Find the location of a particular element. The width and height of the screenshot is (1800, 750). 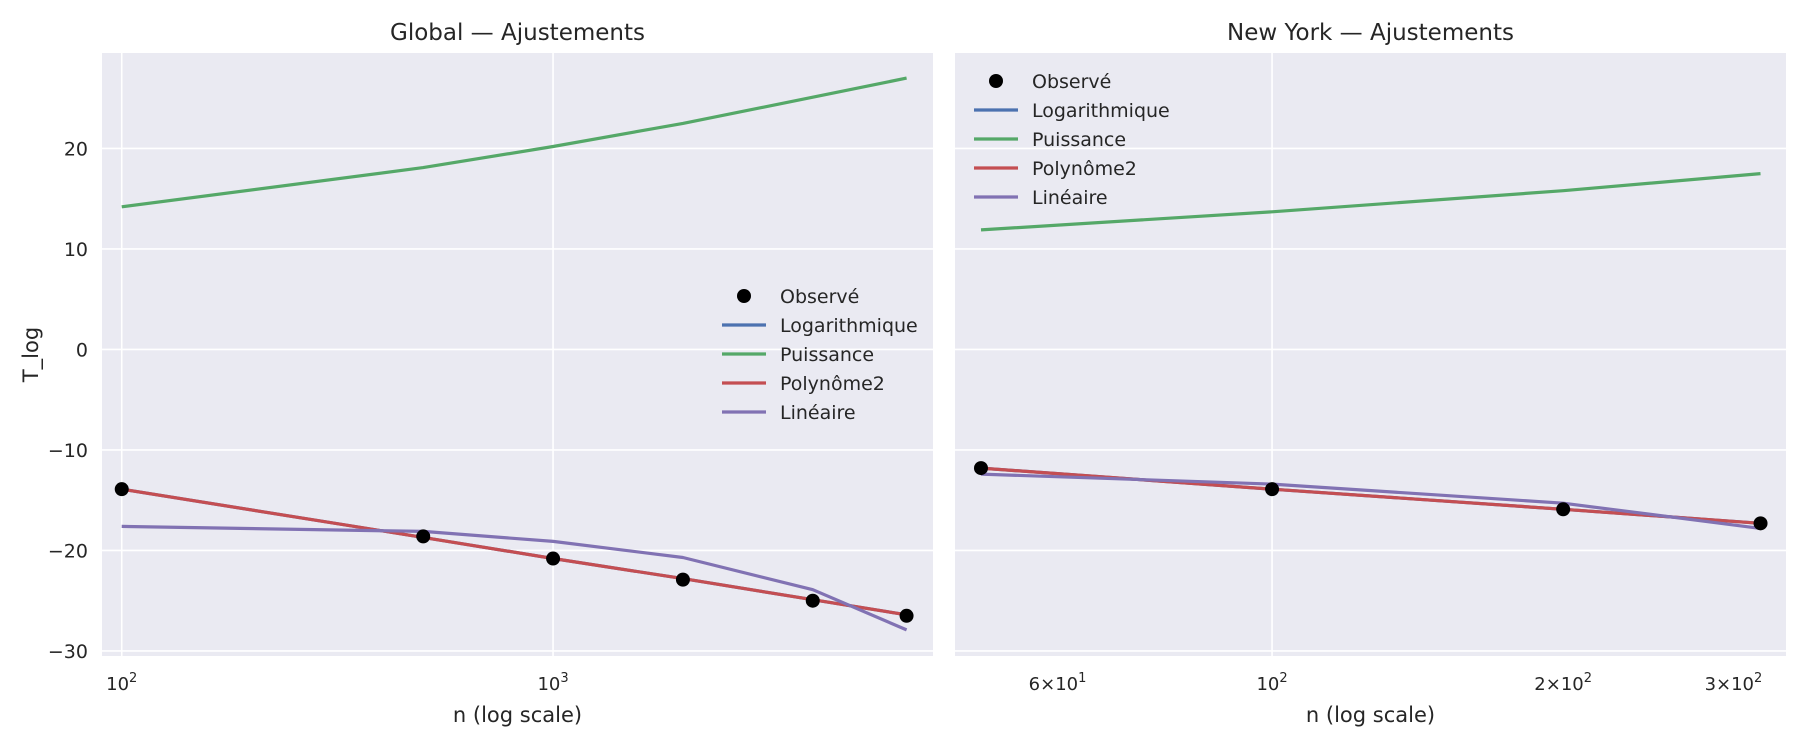

x-tick-label: 2×10² is located at coordinates (1563, 683).